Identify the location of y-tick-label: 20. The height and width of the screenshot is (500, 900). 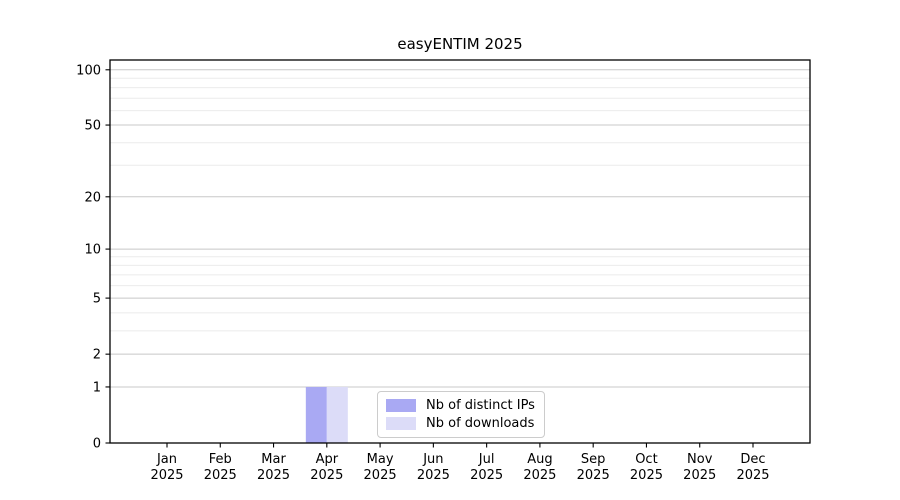
(92, 197).